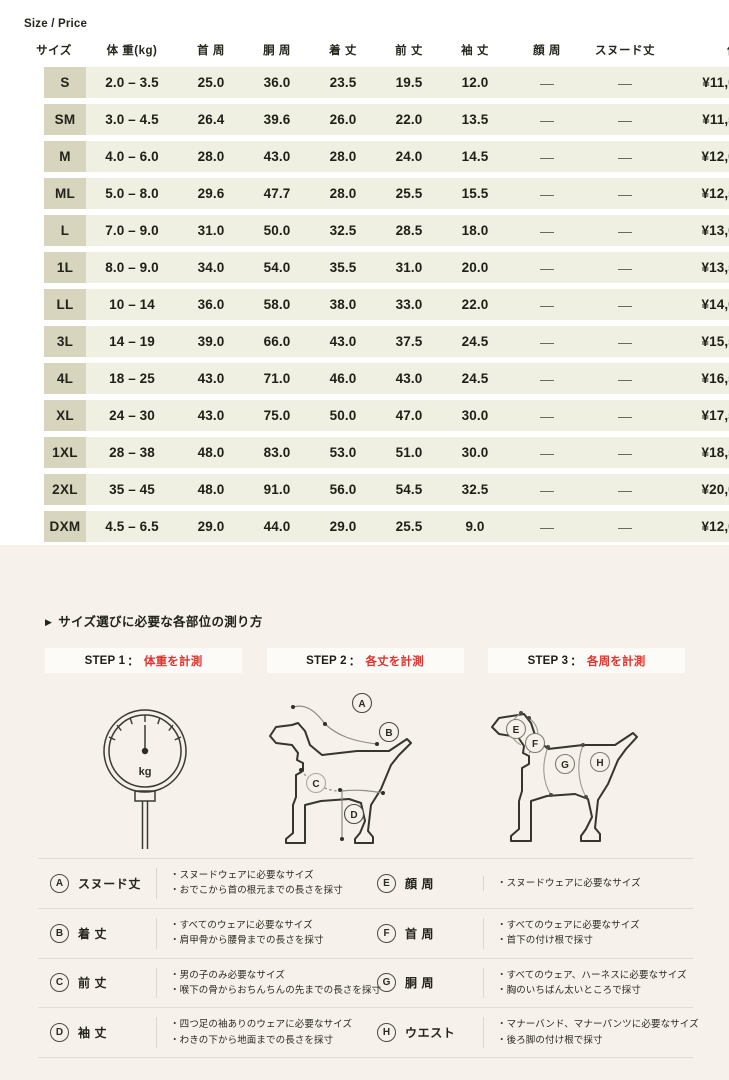 The image size is (729, 1080). What do you see at coordinates (277, 526) in the screenshot?
I see `cell-chest: 44.0` at bounding box center [277, 526].